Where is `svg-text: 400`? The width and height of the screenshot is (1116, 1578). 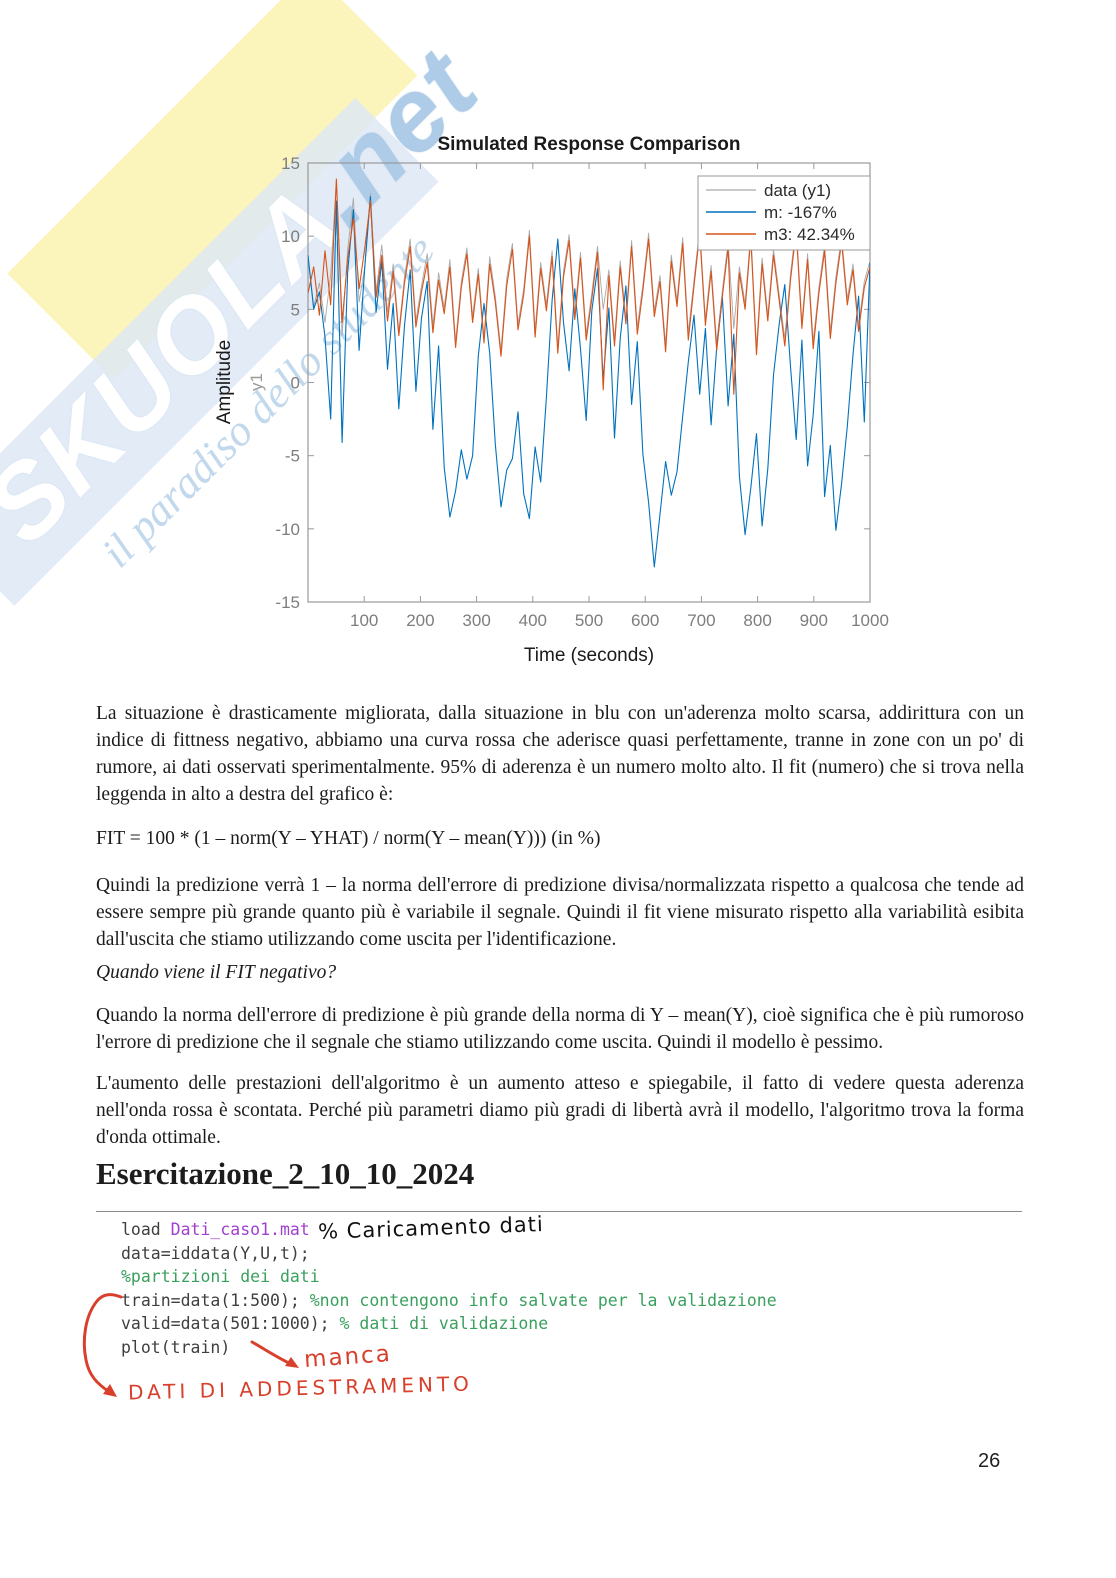 svg-text: 400 is located at coordinates (533, 620).